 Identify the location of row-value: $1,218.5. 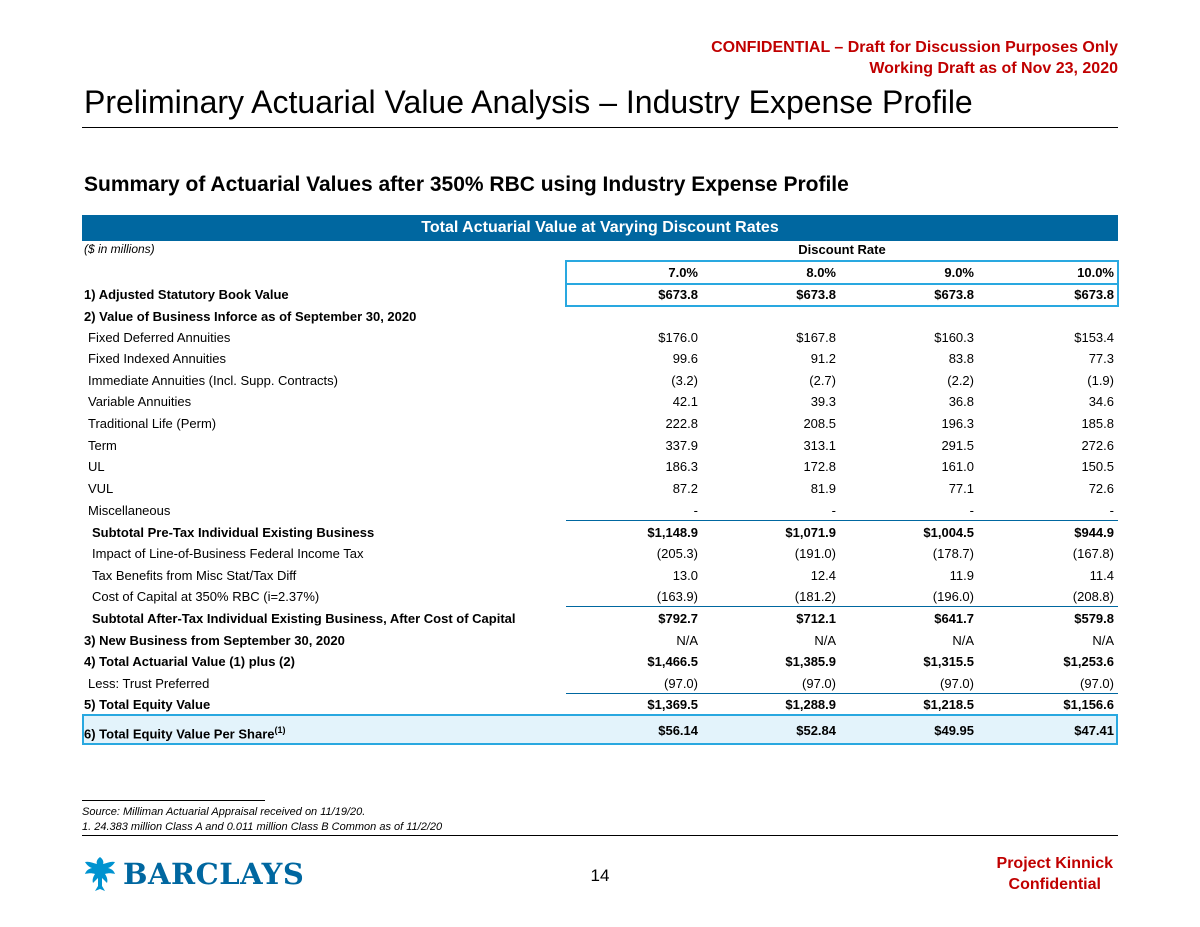
(948, 704).